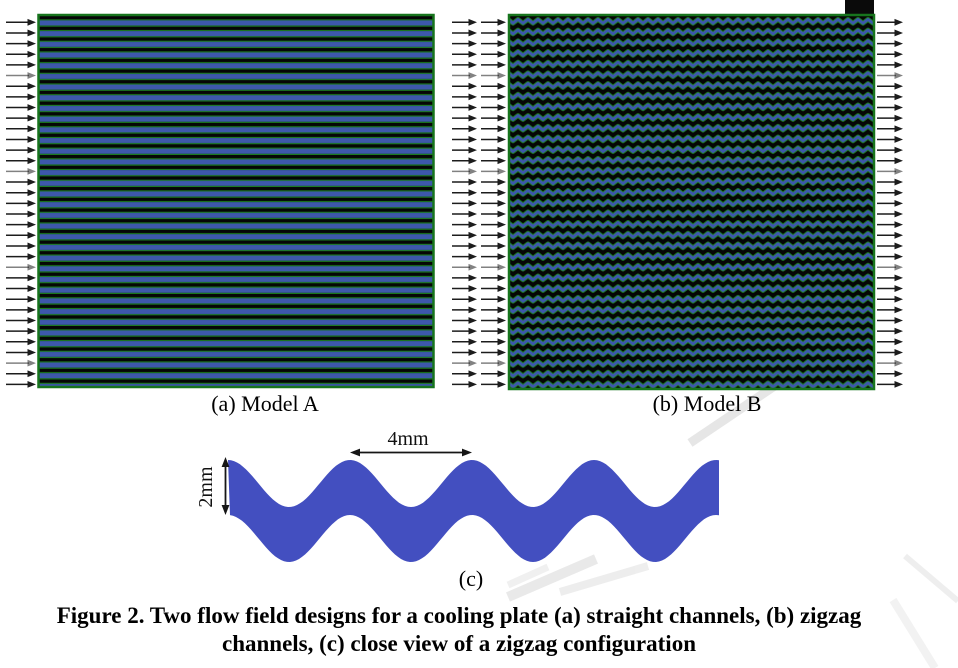  What do you see at coordinates (467, 452) in the screenshot?
I see `arrowhead-right-icon` at bounding box center [467, 452].